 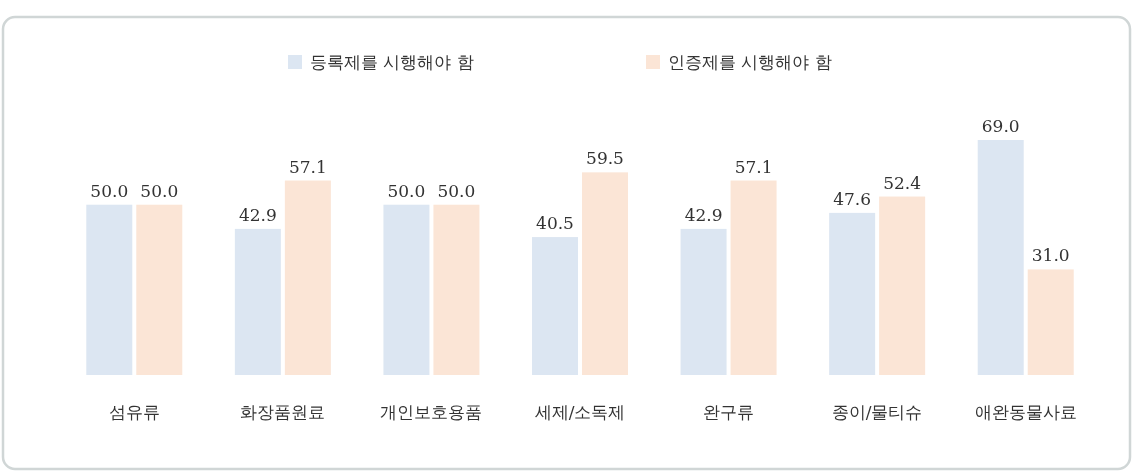 I want to click on data-label: 59.5, so click(x=605, y=158).